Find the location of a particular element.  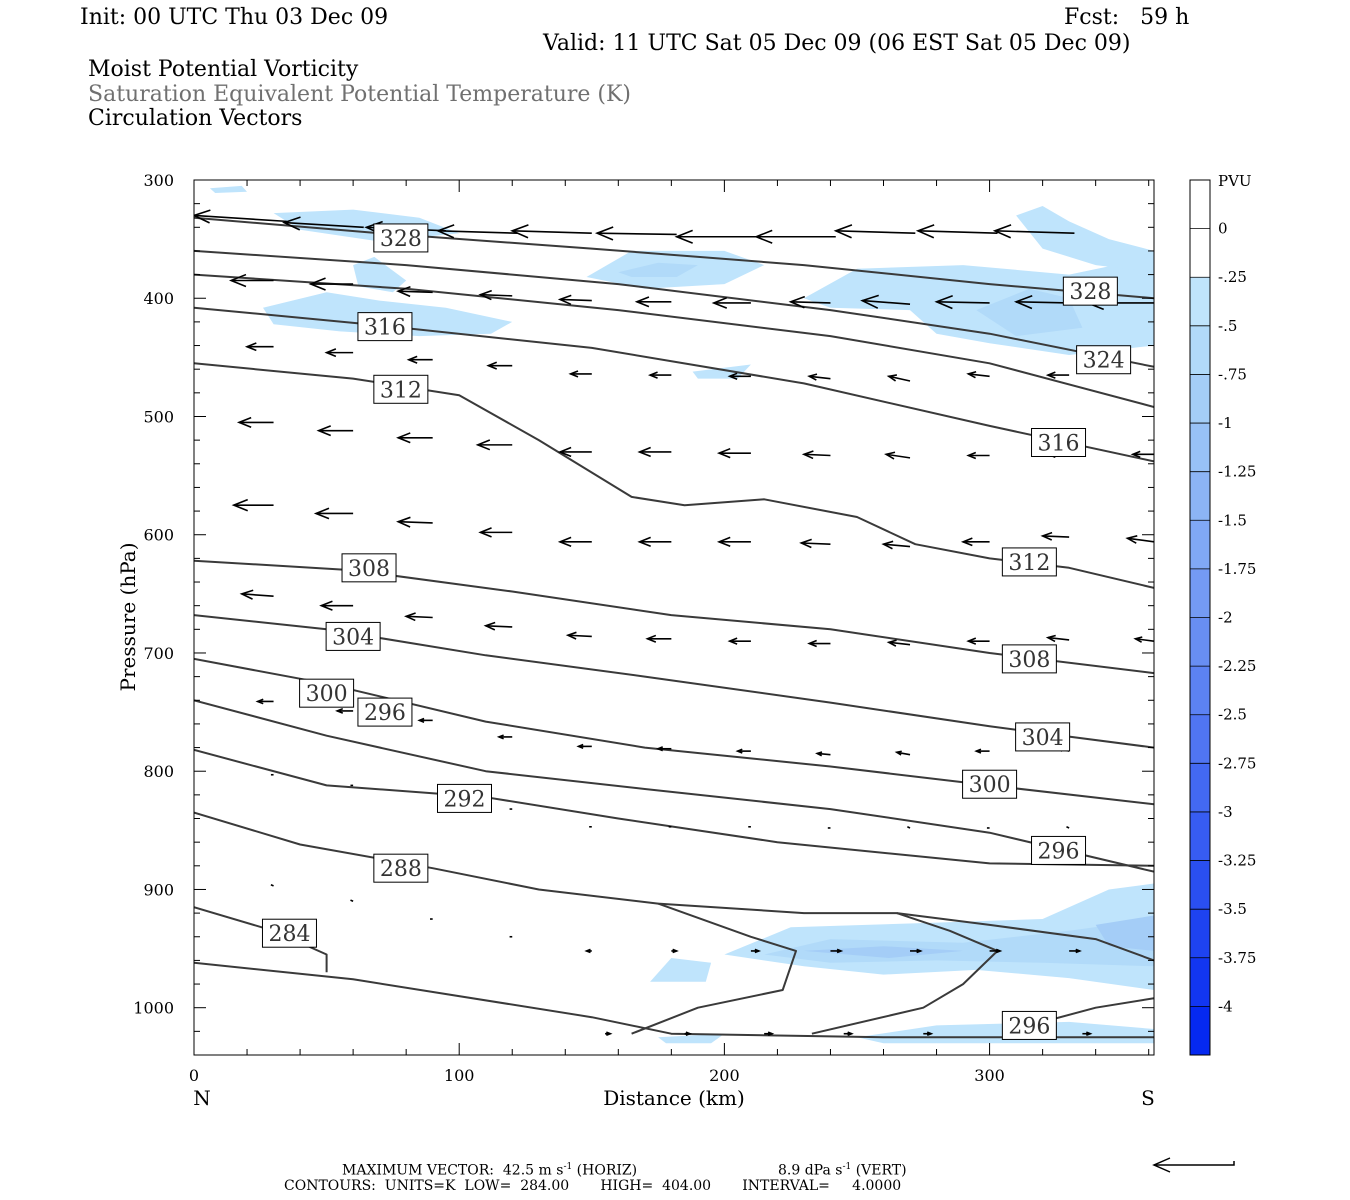

max-vector-vert-exp: -1 is located at coordinates (847, 1167).